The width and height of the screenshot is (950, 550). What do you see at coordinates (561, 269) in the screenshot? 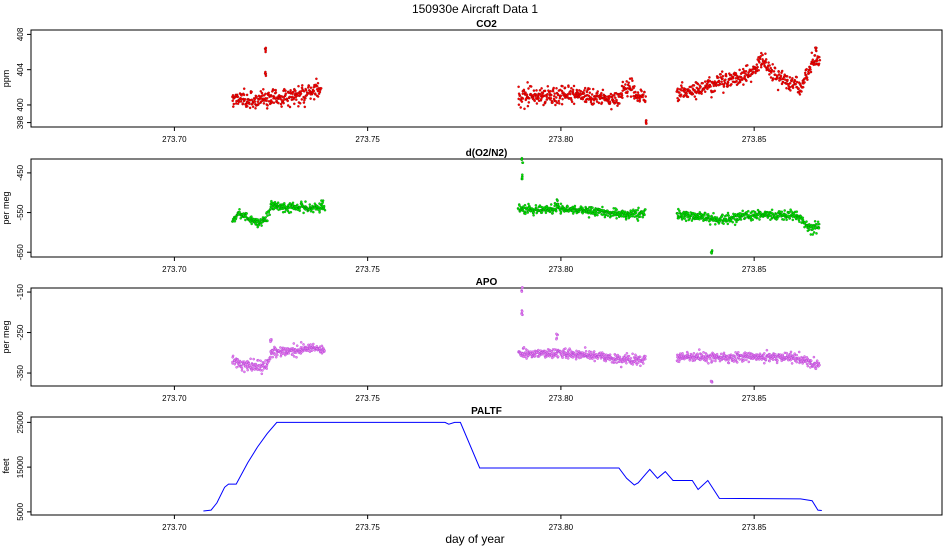
I see `x-tick-label: 273.80` at bounding box center [561, 269].